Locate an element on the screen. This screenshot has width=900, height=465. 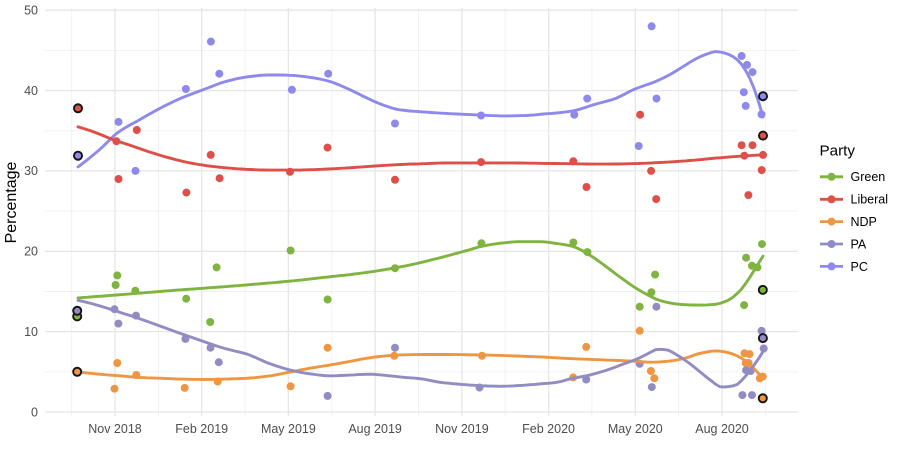
svg-text: 50 is located at coordinates (31, 11).